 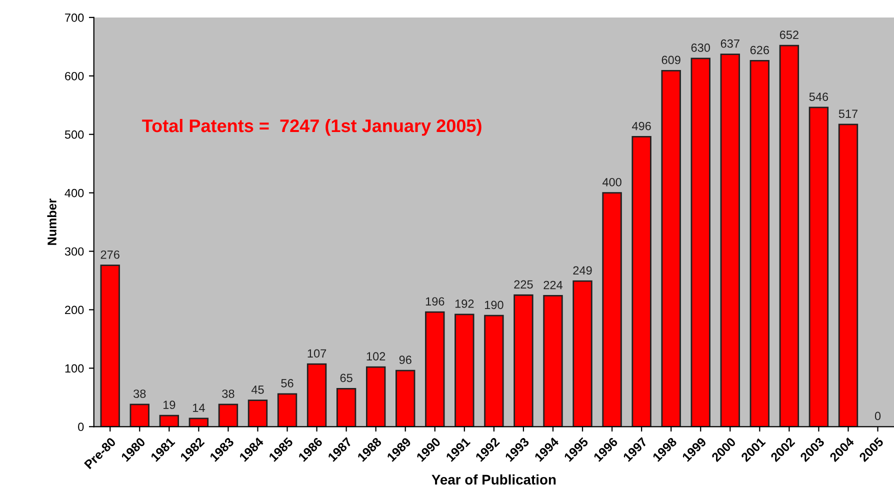 I want to click on data-label: 626, so click(x=759, y=50).